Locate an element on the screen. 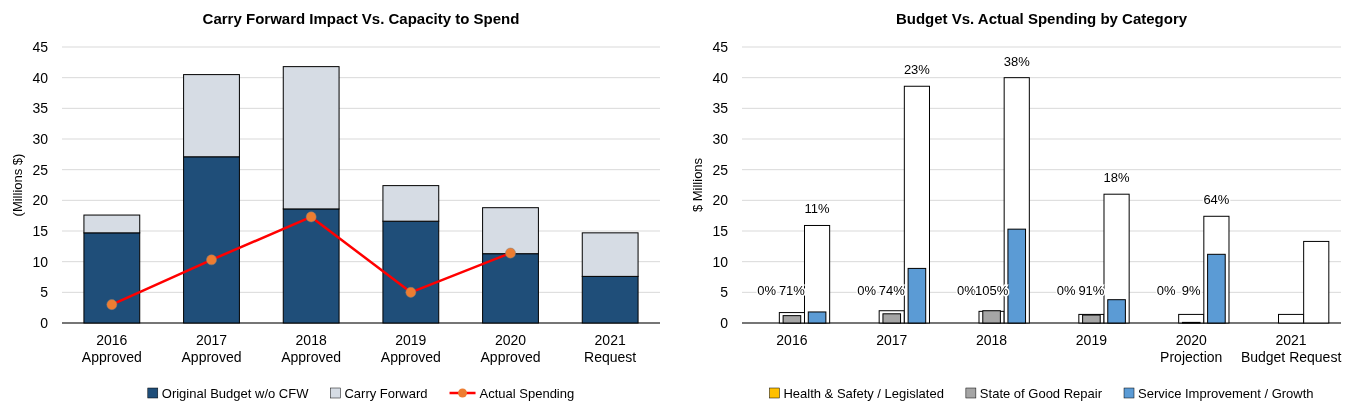  x-tick-label: 2017 is located at coordinates (892, 340).